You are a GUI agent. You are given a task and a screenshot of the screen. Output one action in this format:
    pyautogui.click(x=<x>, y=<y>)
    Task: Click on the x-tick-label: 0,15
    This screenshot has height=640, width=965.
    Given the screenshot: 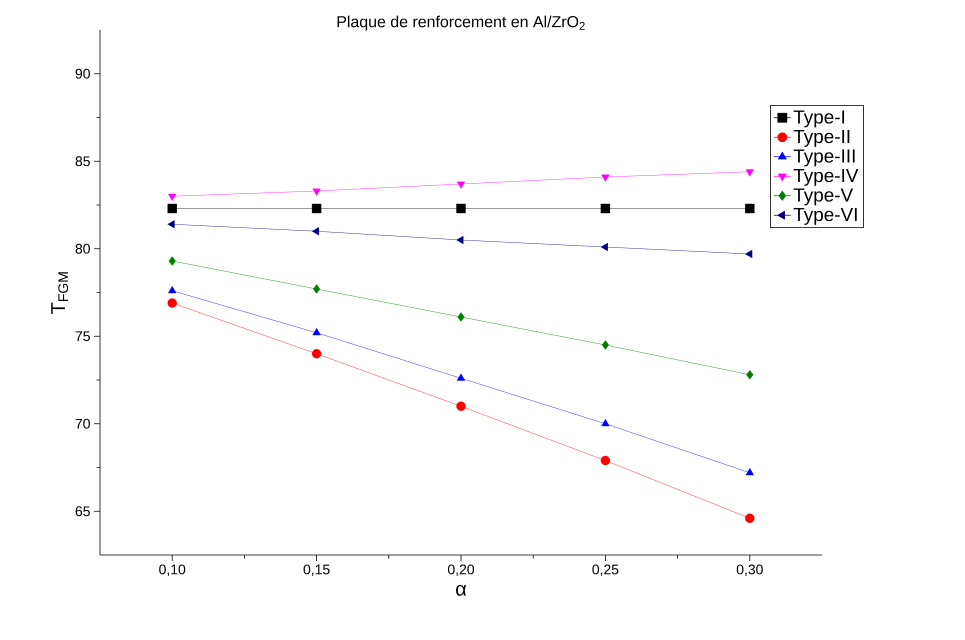 What is the action you would take?
    pyautogui.click(x=317, y=570)
    